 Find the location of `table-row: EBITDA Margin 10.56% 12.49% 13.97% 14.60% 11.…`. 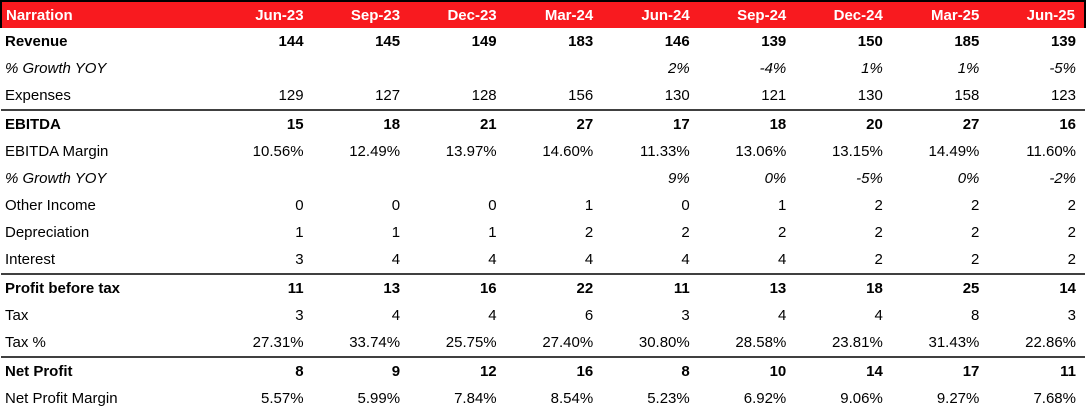

table-row: EBITDA Margin 10.56% 12.49% 13.97% 14.60% 11.… is located at coordinates (543, 151).